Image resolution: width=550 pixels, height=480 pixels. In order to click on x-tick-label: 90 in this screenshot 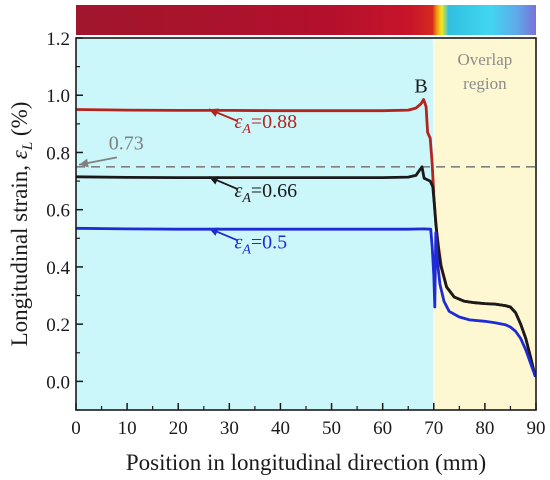, I will do `click(536, 428)`.